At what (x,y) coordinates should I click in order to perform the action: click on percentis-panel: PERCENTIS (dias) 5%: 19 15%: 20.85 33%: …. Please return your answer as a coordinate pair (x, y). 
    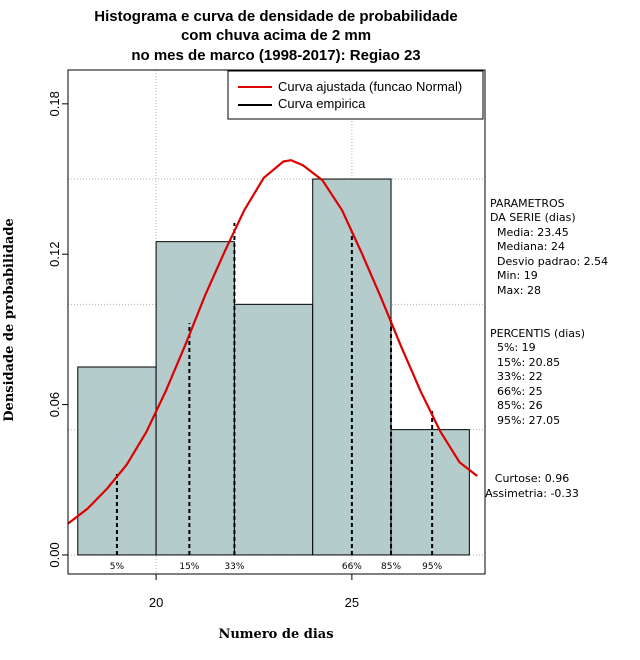
    Looking at the image, I should click on (537, 377).